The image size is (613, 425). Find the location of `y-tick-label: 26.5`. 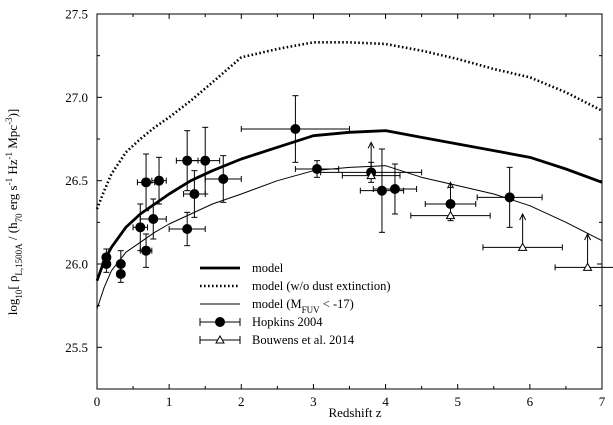

y-tick-label: 26.5 is located at coordinates (76, 180).